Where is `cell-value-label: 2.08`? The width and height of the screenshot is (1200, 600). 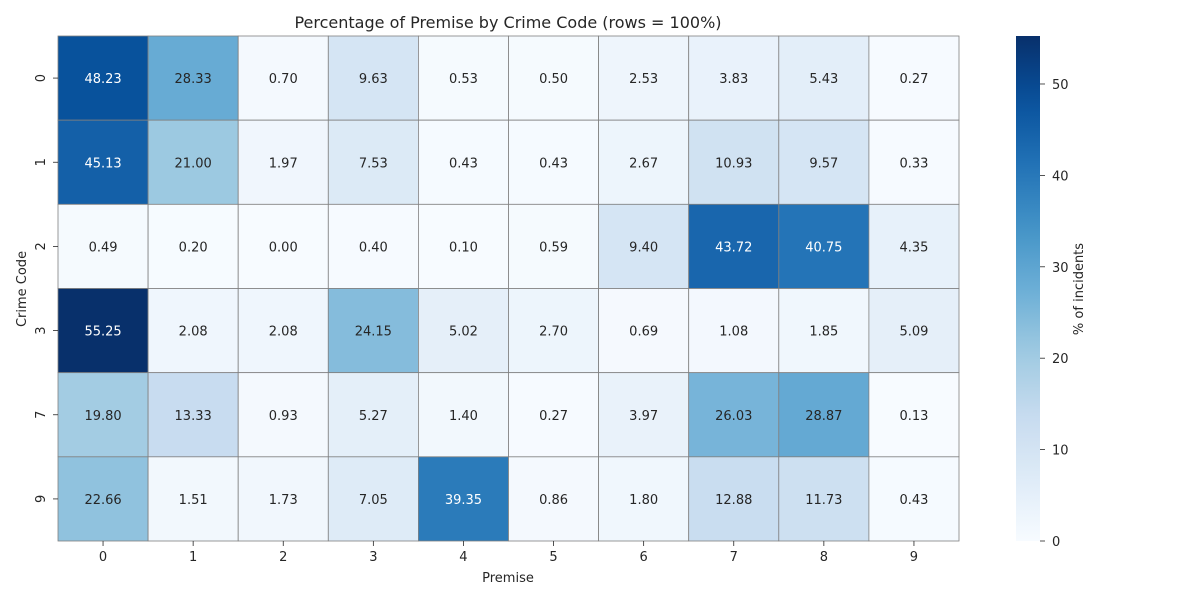
cell-value-label: 2.08 is located at coordinates (193, 332).